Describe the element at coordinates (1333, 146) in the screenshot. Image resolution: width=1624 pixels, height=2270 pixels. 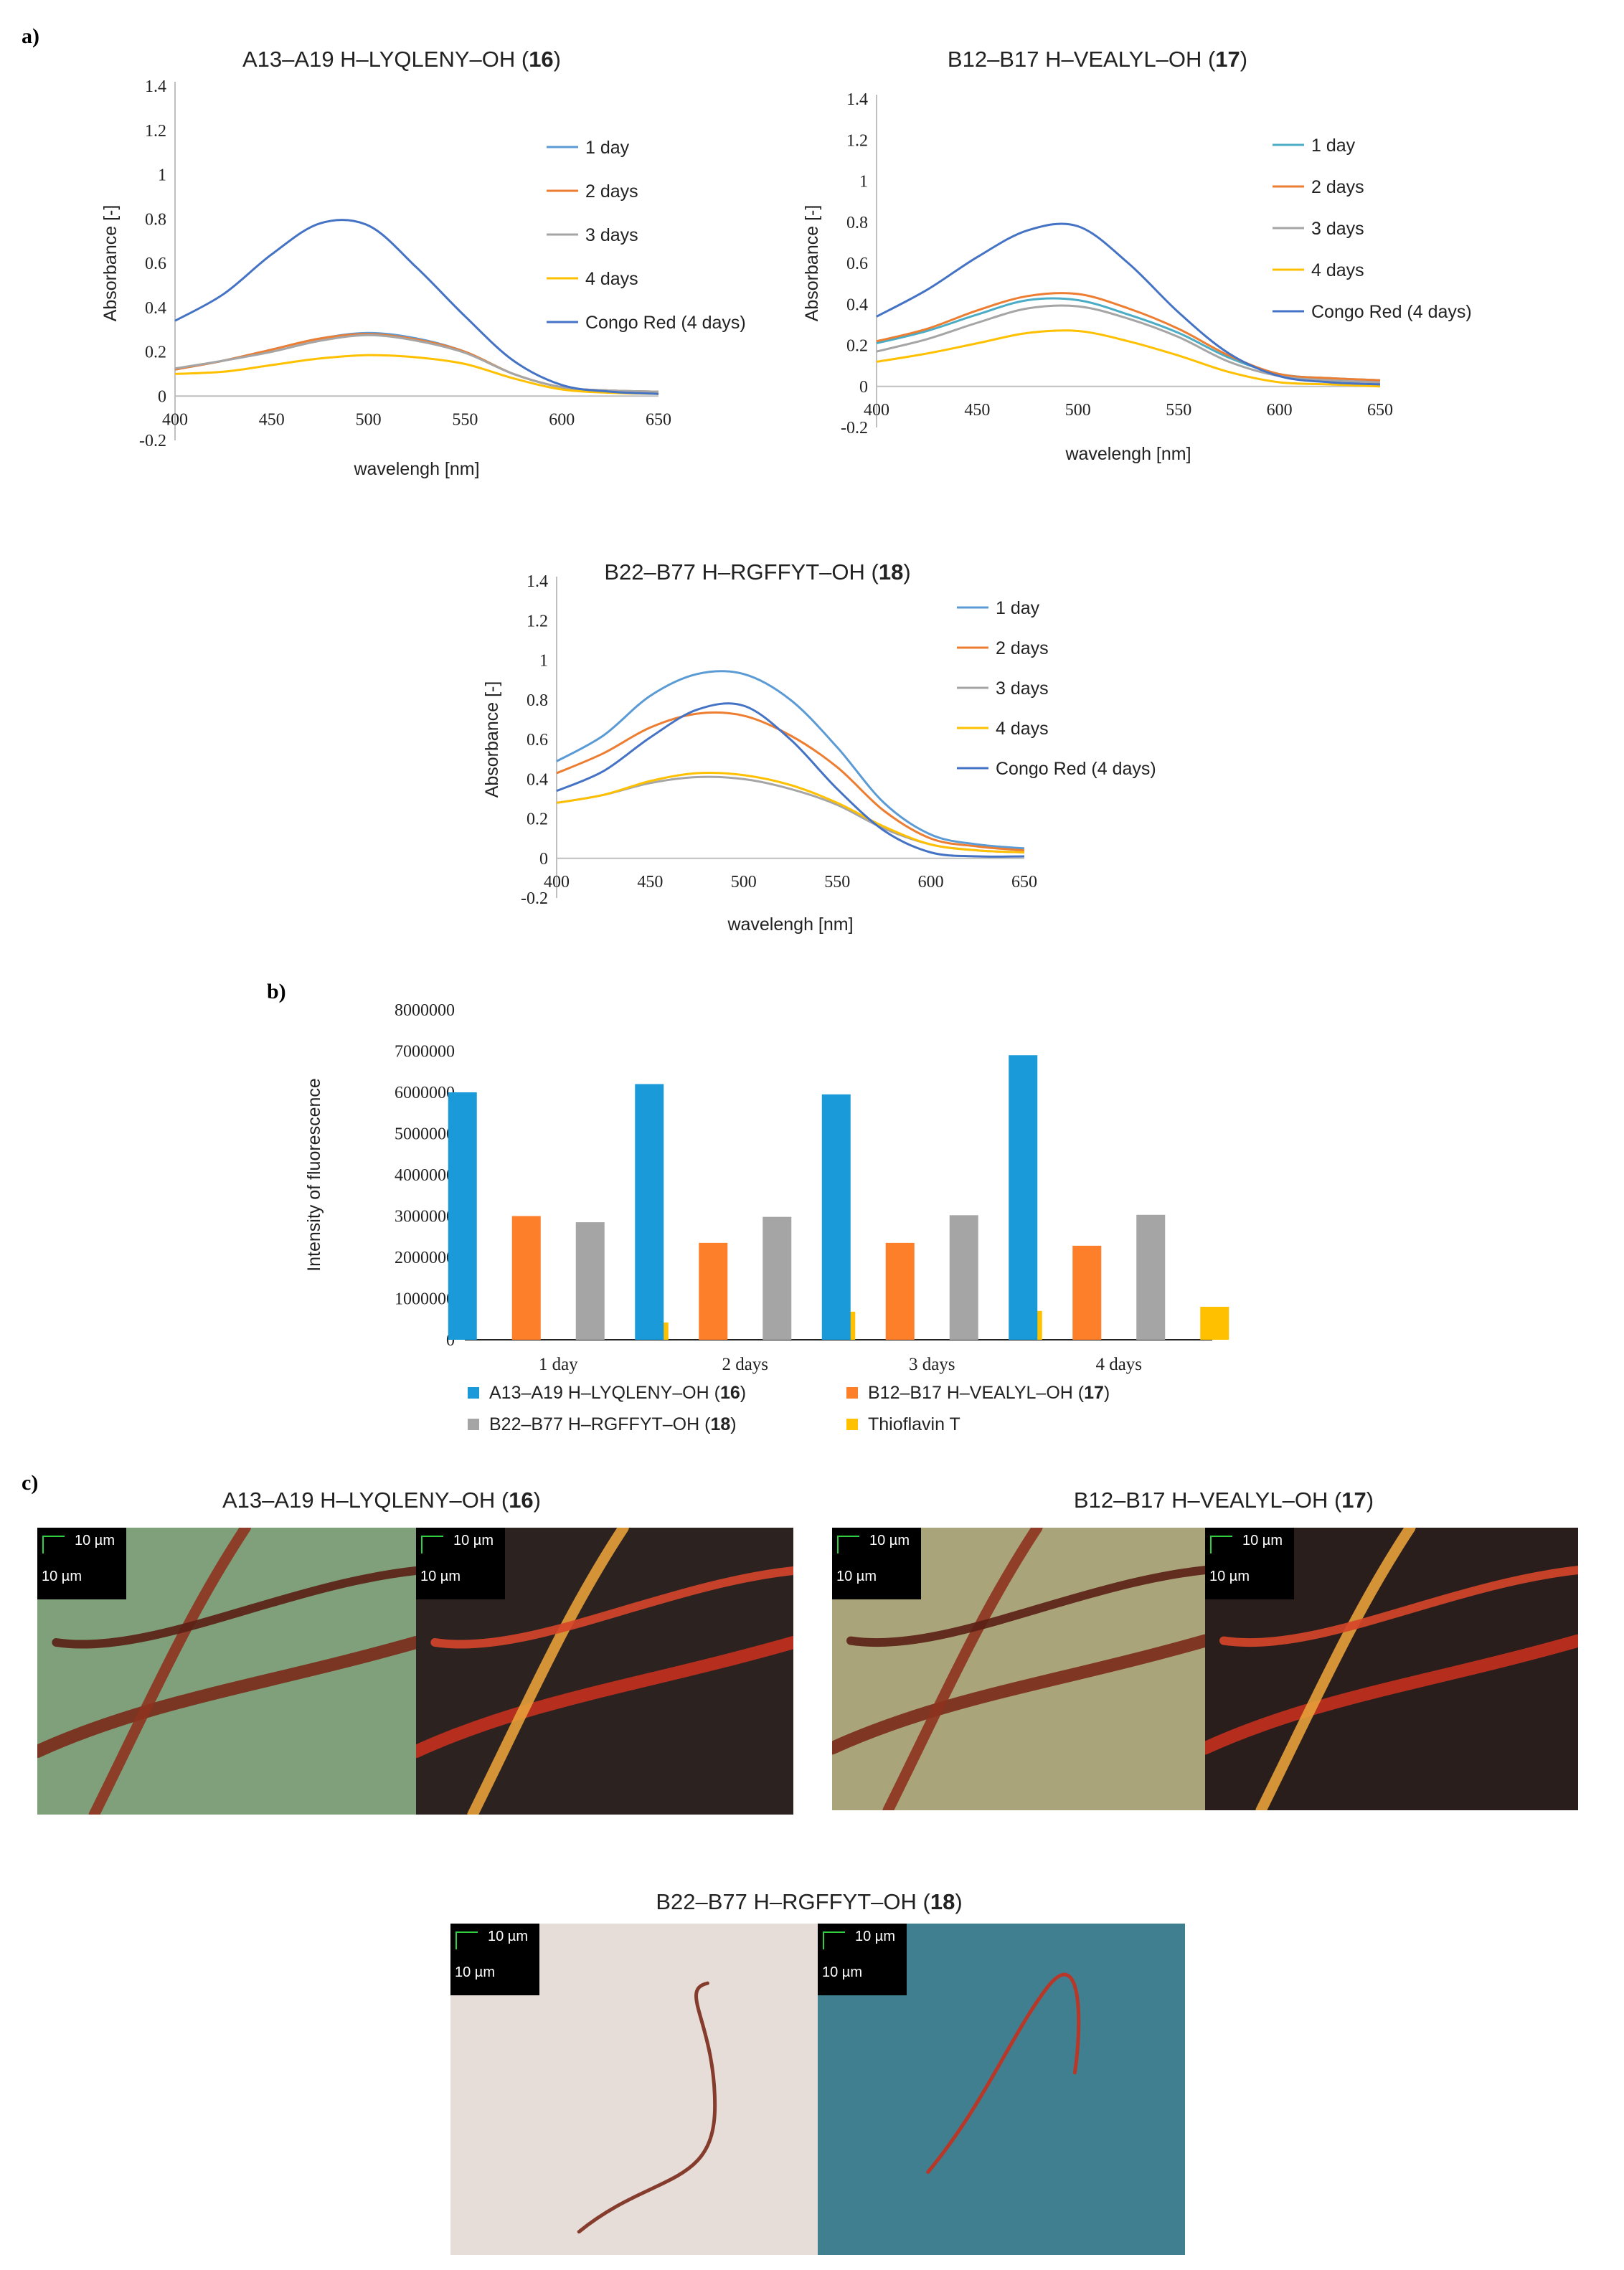
I see `legend-entry: 1 day` at that location.